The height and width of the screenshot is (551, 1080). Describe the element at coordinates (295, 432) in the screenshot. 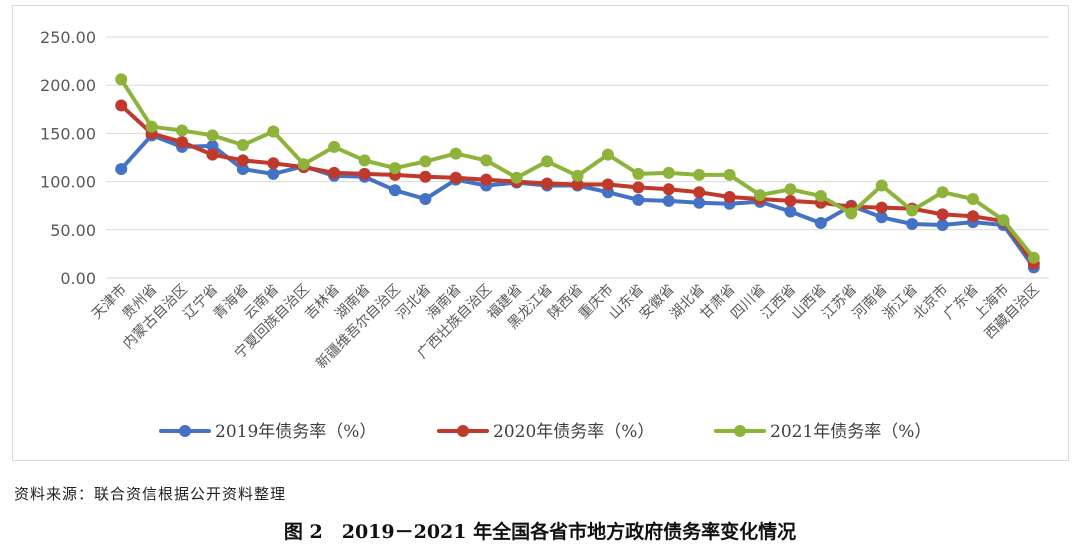

I see `legend-label-0: 2019年债务率（%）` at that location.